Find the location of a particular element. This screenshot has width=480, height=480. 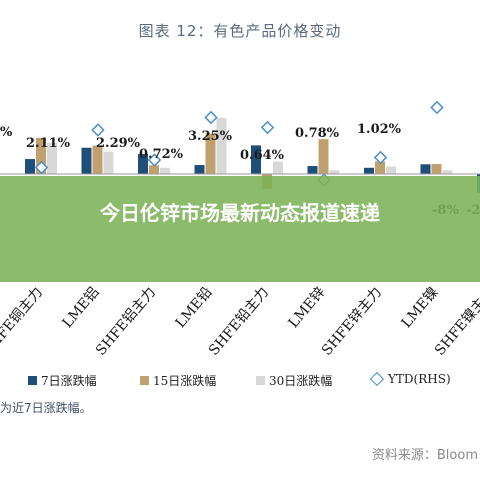

data-label-6: 0.78% is located at coordinates (317, 133).